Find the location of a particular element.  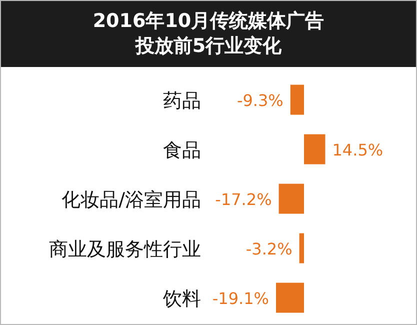

y-tick-label: 化妆品/浴室用品 is located at coordinates (131, 199).